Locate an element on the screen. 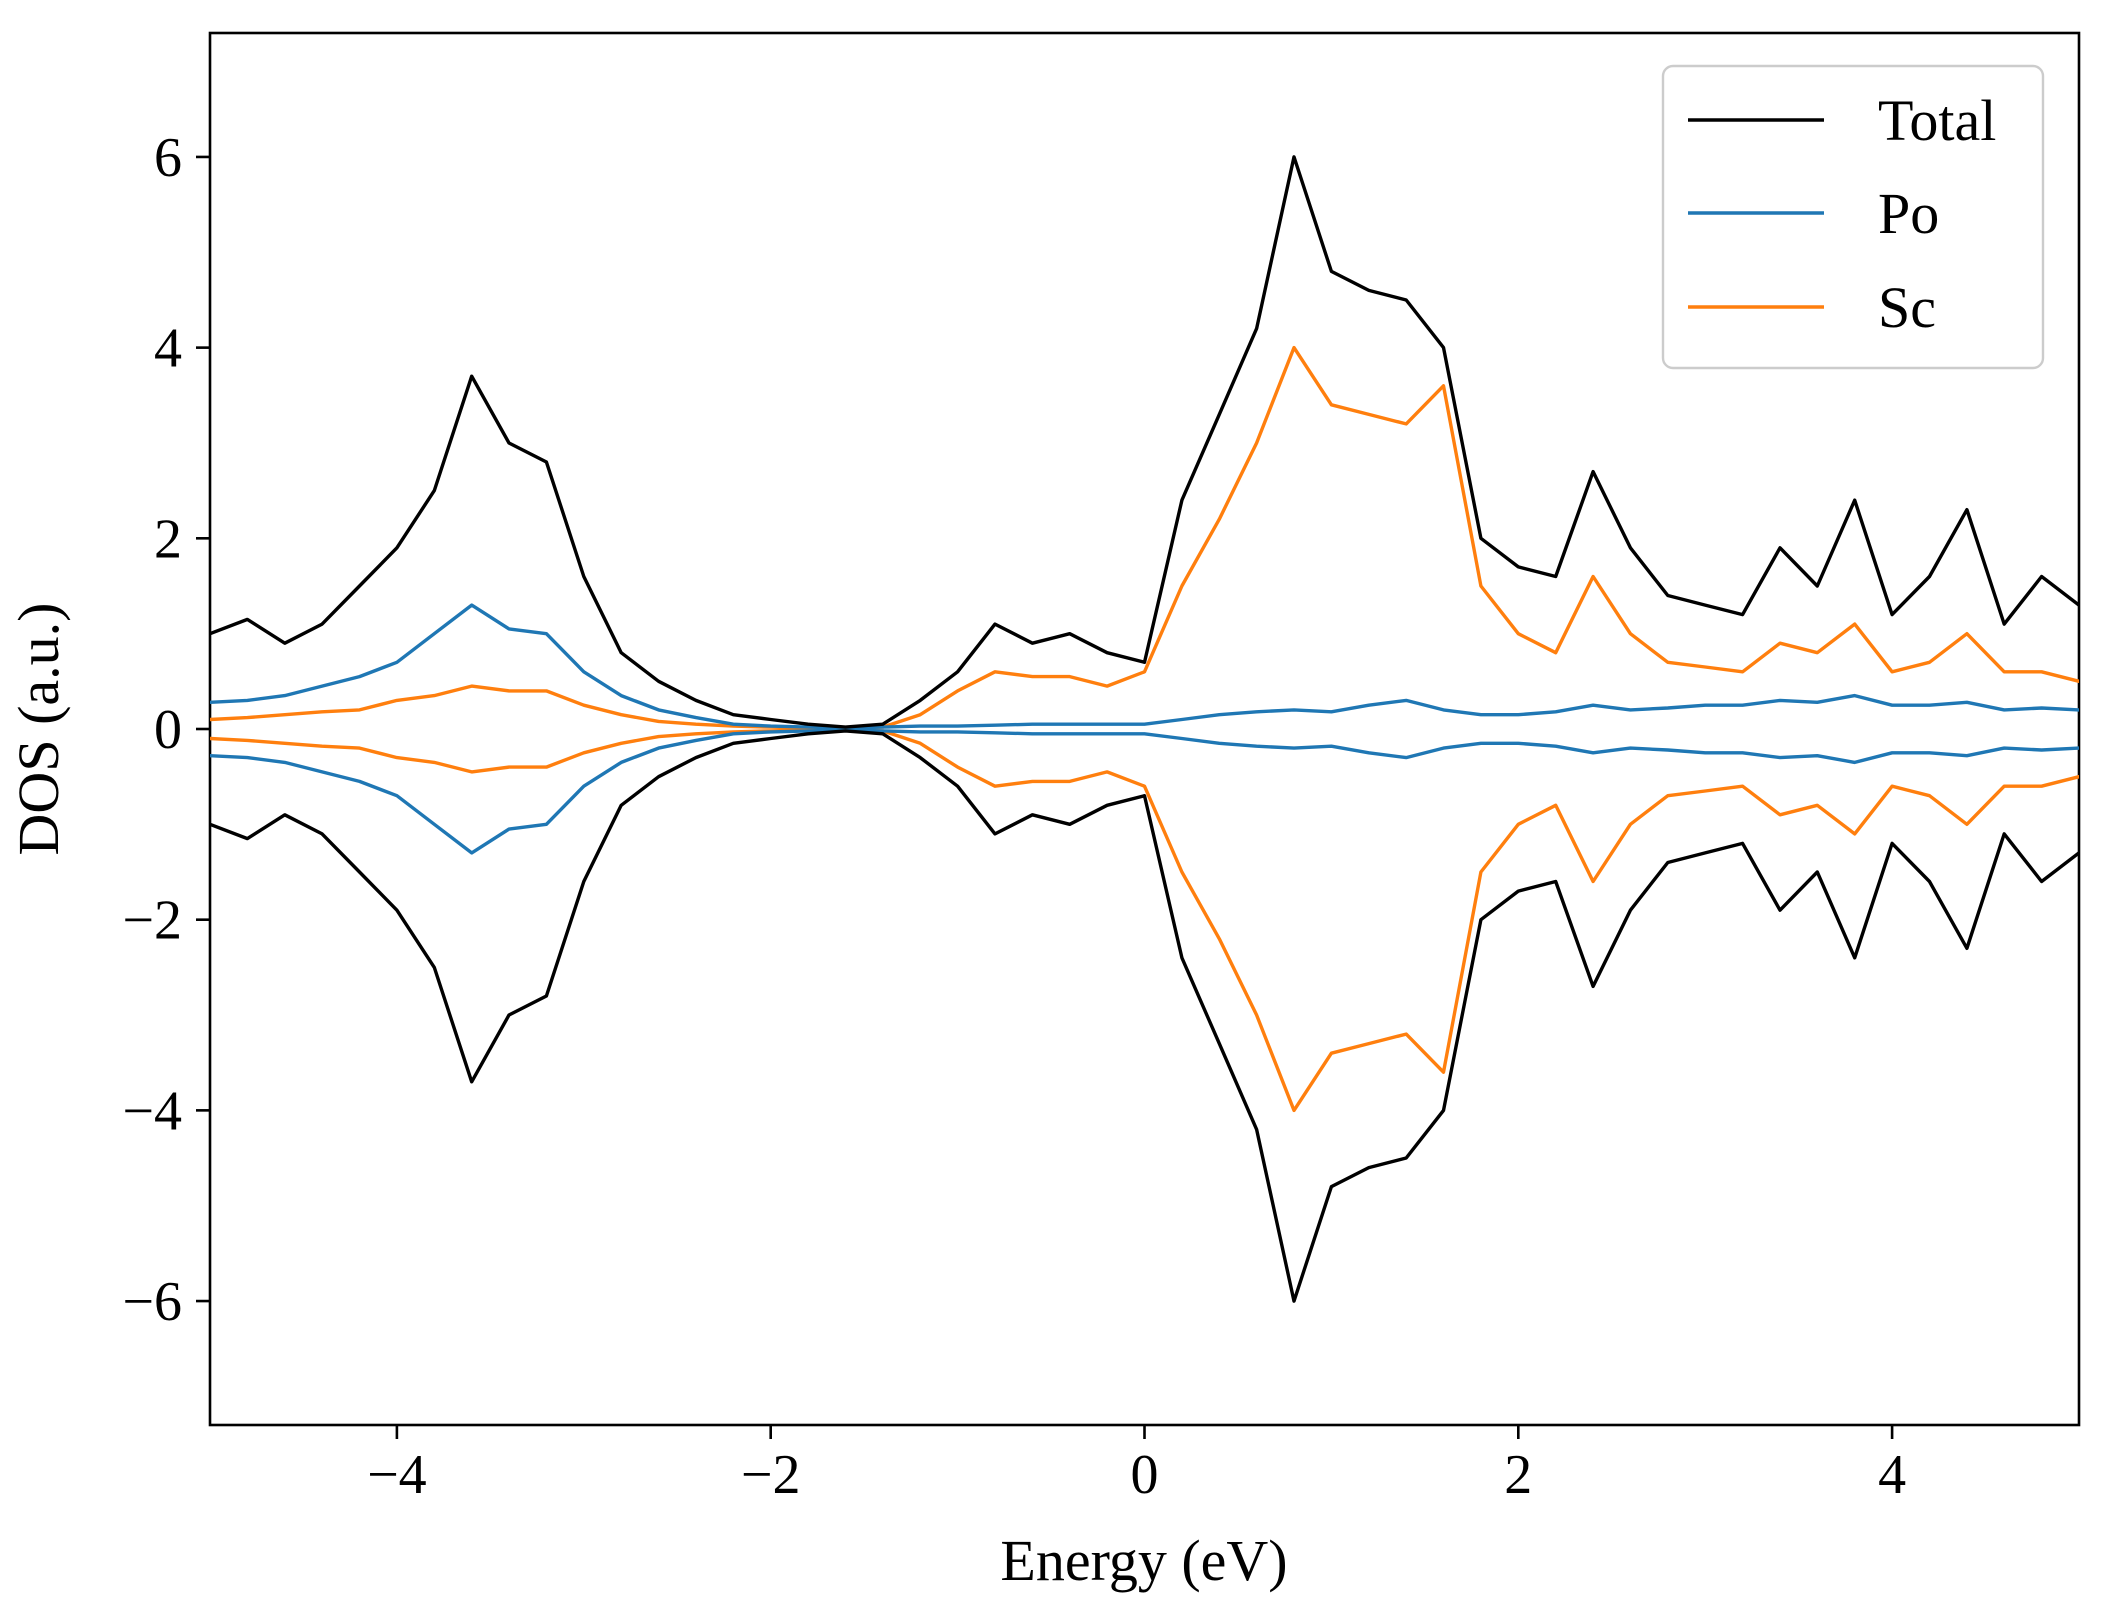 This screenshot has width=2101, height=1617. legend-label-po: Po is located at coordinates (1908, 213).